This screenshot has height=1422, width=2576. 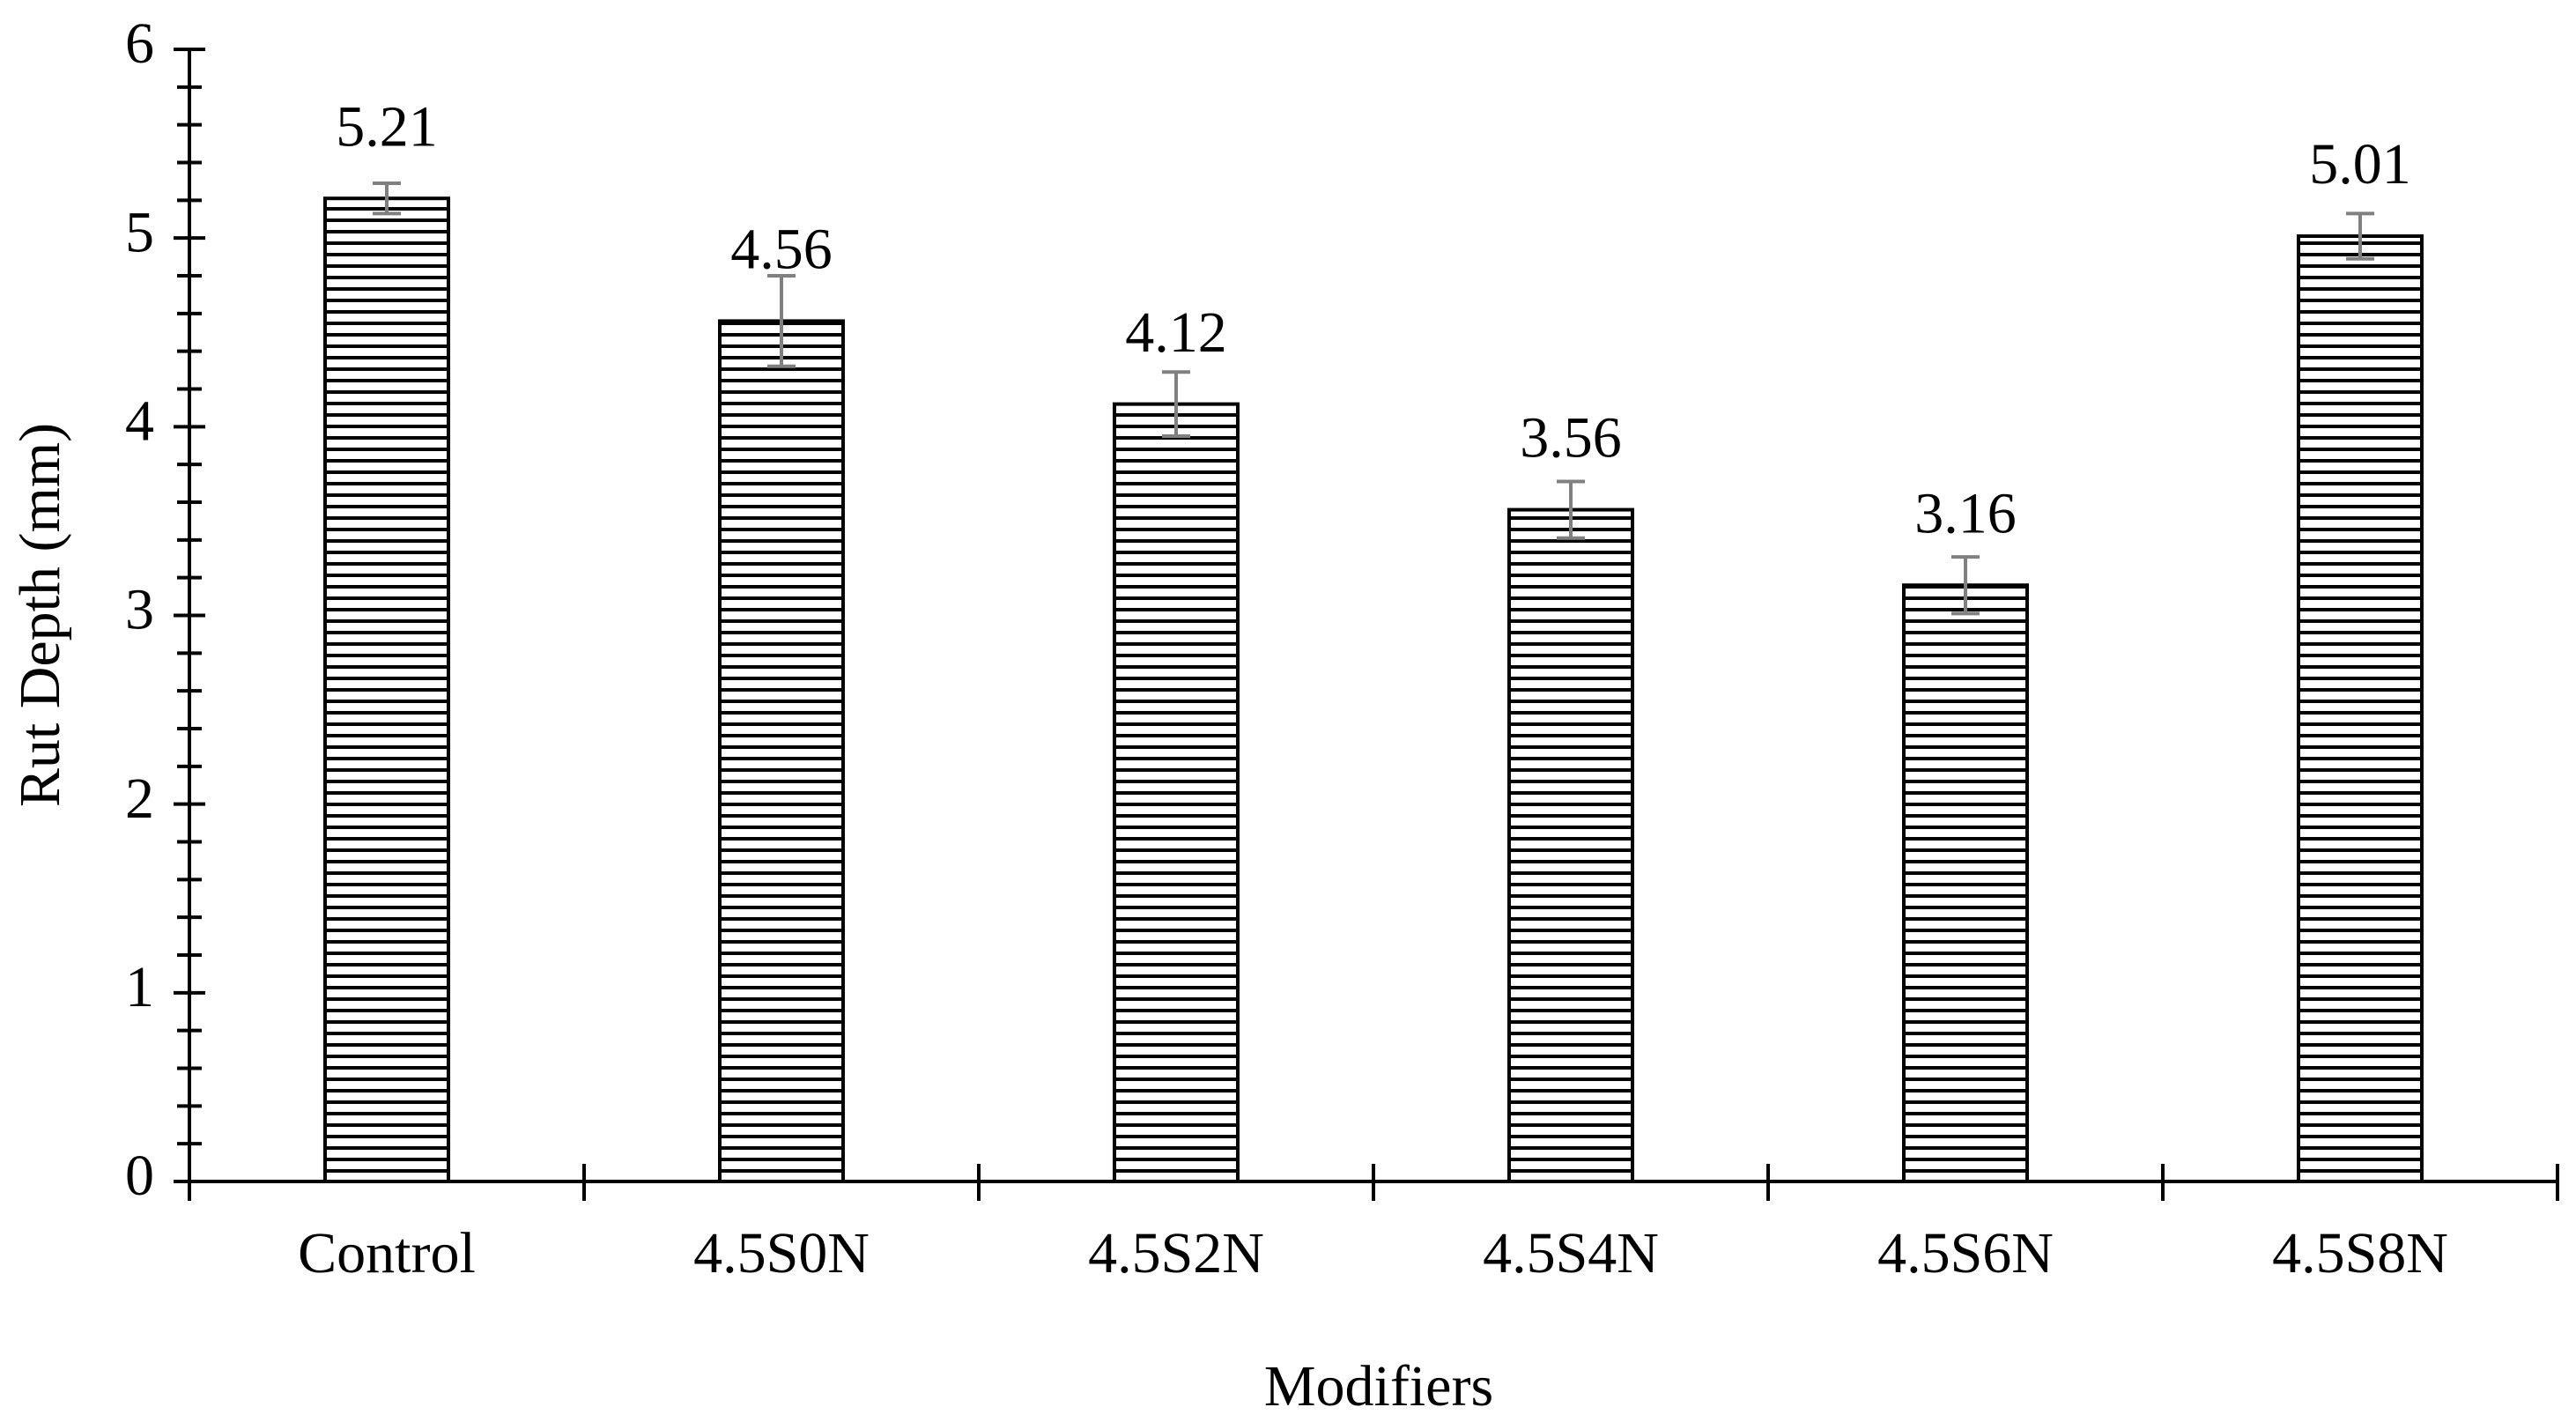 What do you see at coordinates (782, 250) in the screenshot?
I see `value-label: 4.56` at bounding box center [782, 250].